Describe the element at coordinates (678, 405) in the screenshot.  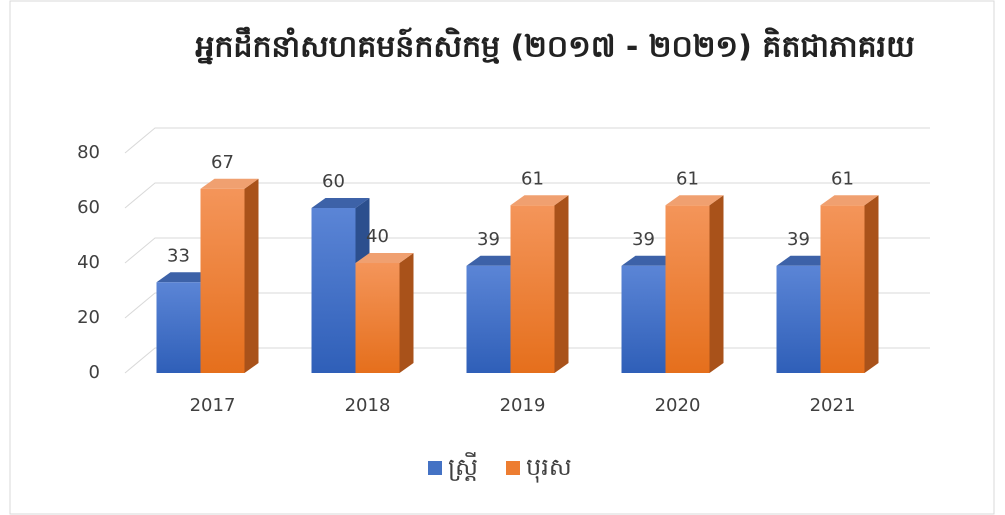
I see `x-tick-label: 2020` at that location.